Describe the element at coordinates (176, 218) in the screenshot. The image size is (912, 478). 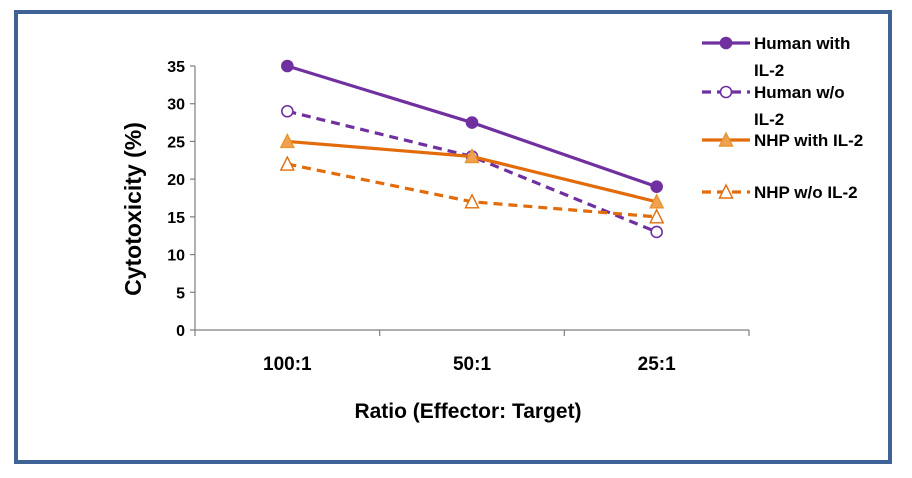
I see `y-tick-label: 15` at that location.